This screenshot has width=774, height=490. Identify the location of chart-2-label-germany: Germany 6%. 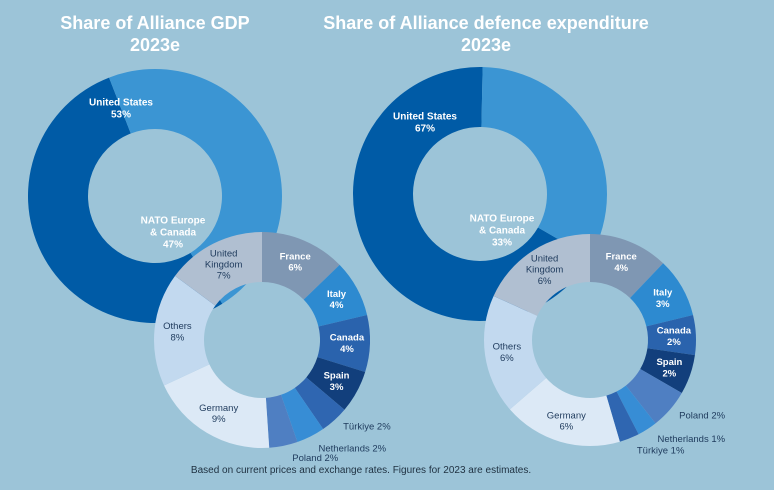
(566, 421).